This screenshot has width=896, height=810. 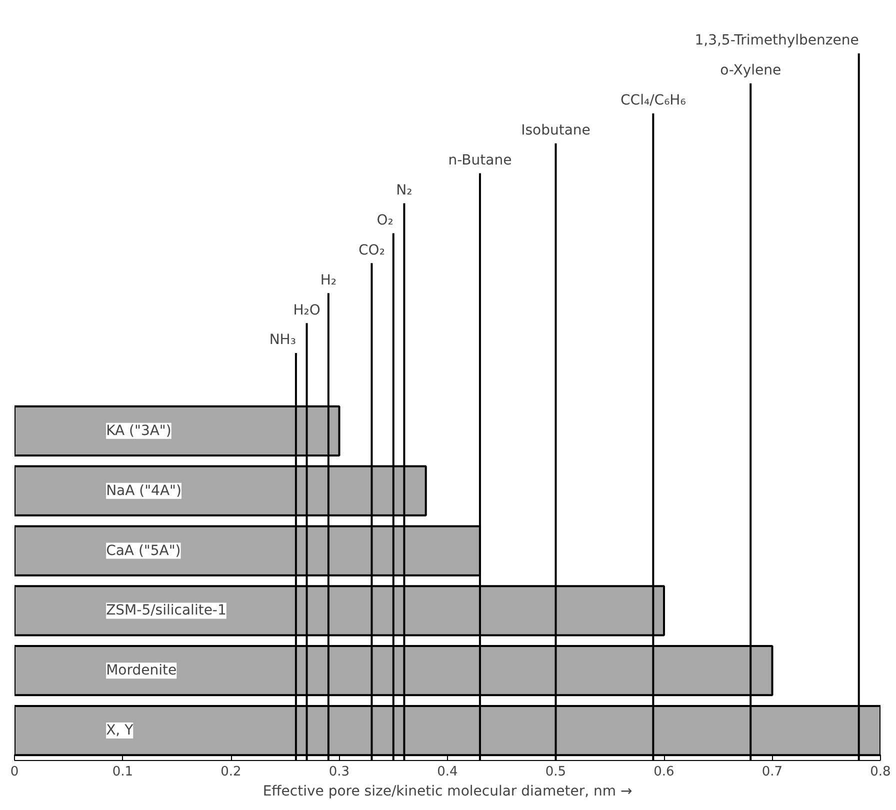 What do you see at coordinates (306, 310) in the screenshot?
I see `ref-line-label: H₂O` at bounding box center [306, 310].